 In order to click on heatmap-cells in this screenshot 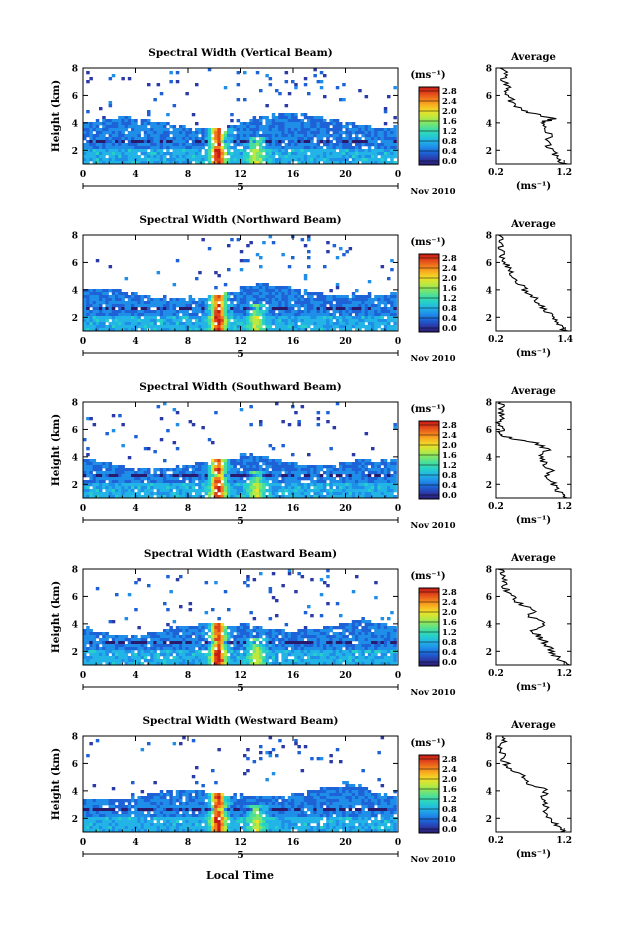, I will do `click(240, 116)`.